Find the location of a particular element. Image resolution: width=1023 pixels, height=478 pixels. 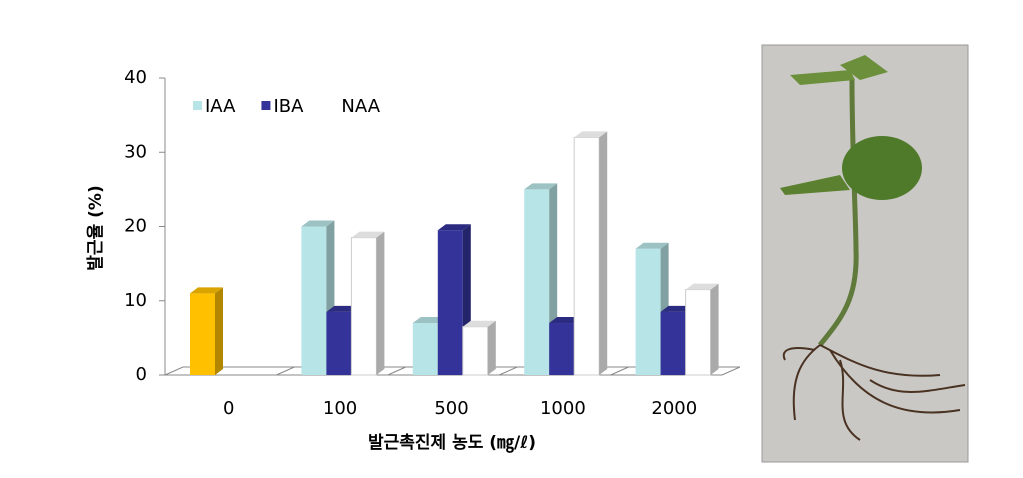

x-tick-label: 100 is located at coordinates (340, 408).